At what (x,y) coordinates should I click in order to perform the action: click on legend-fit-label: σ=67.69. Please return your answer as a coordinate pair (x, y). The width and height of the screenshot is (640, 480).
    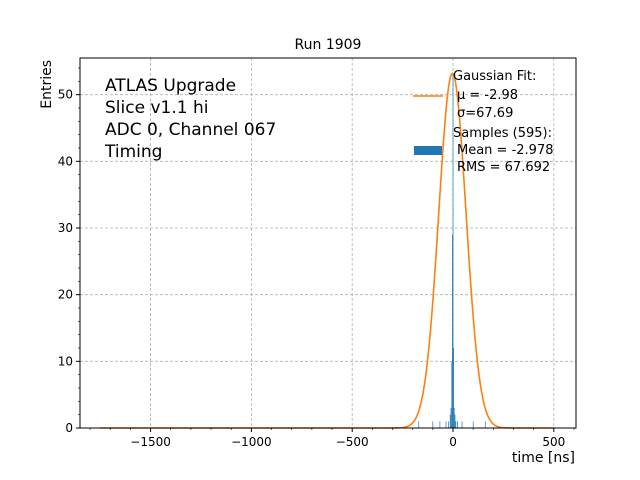
    Looking at the image, I should click on (485, 113).